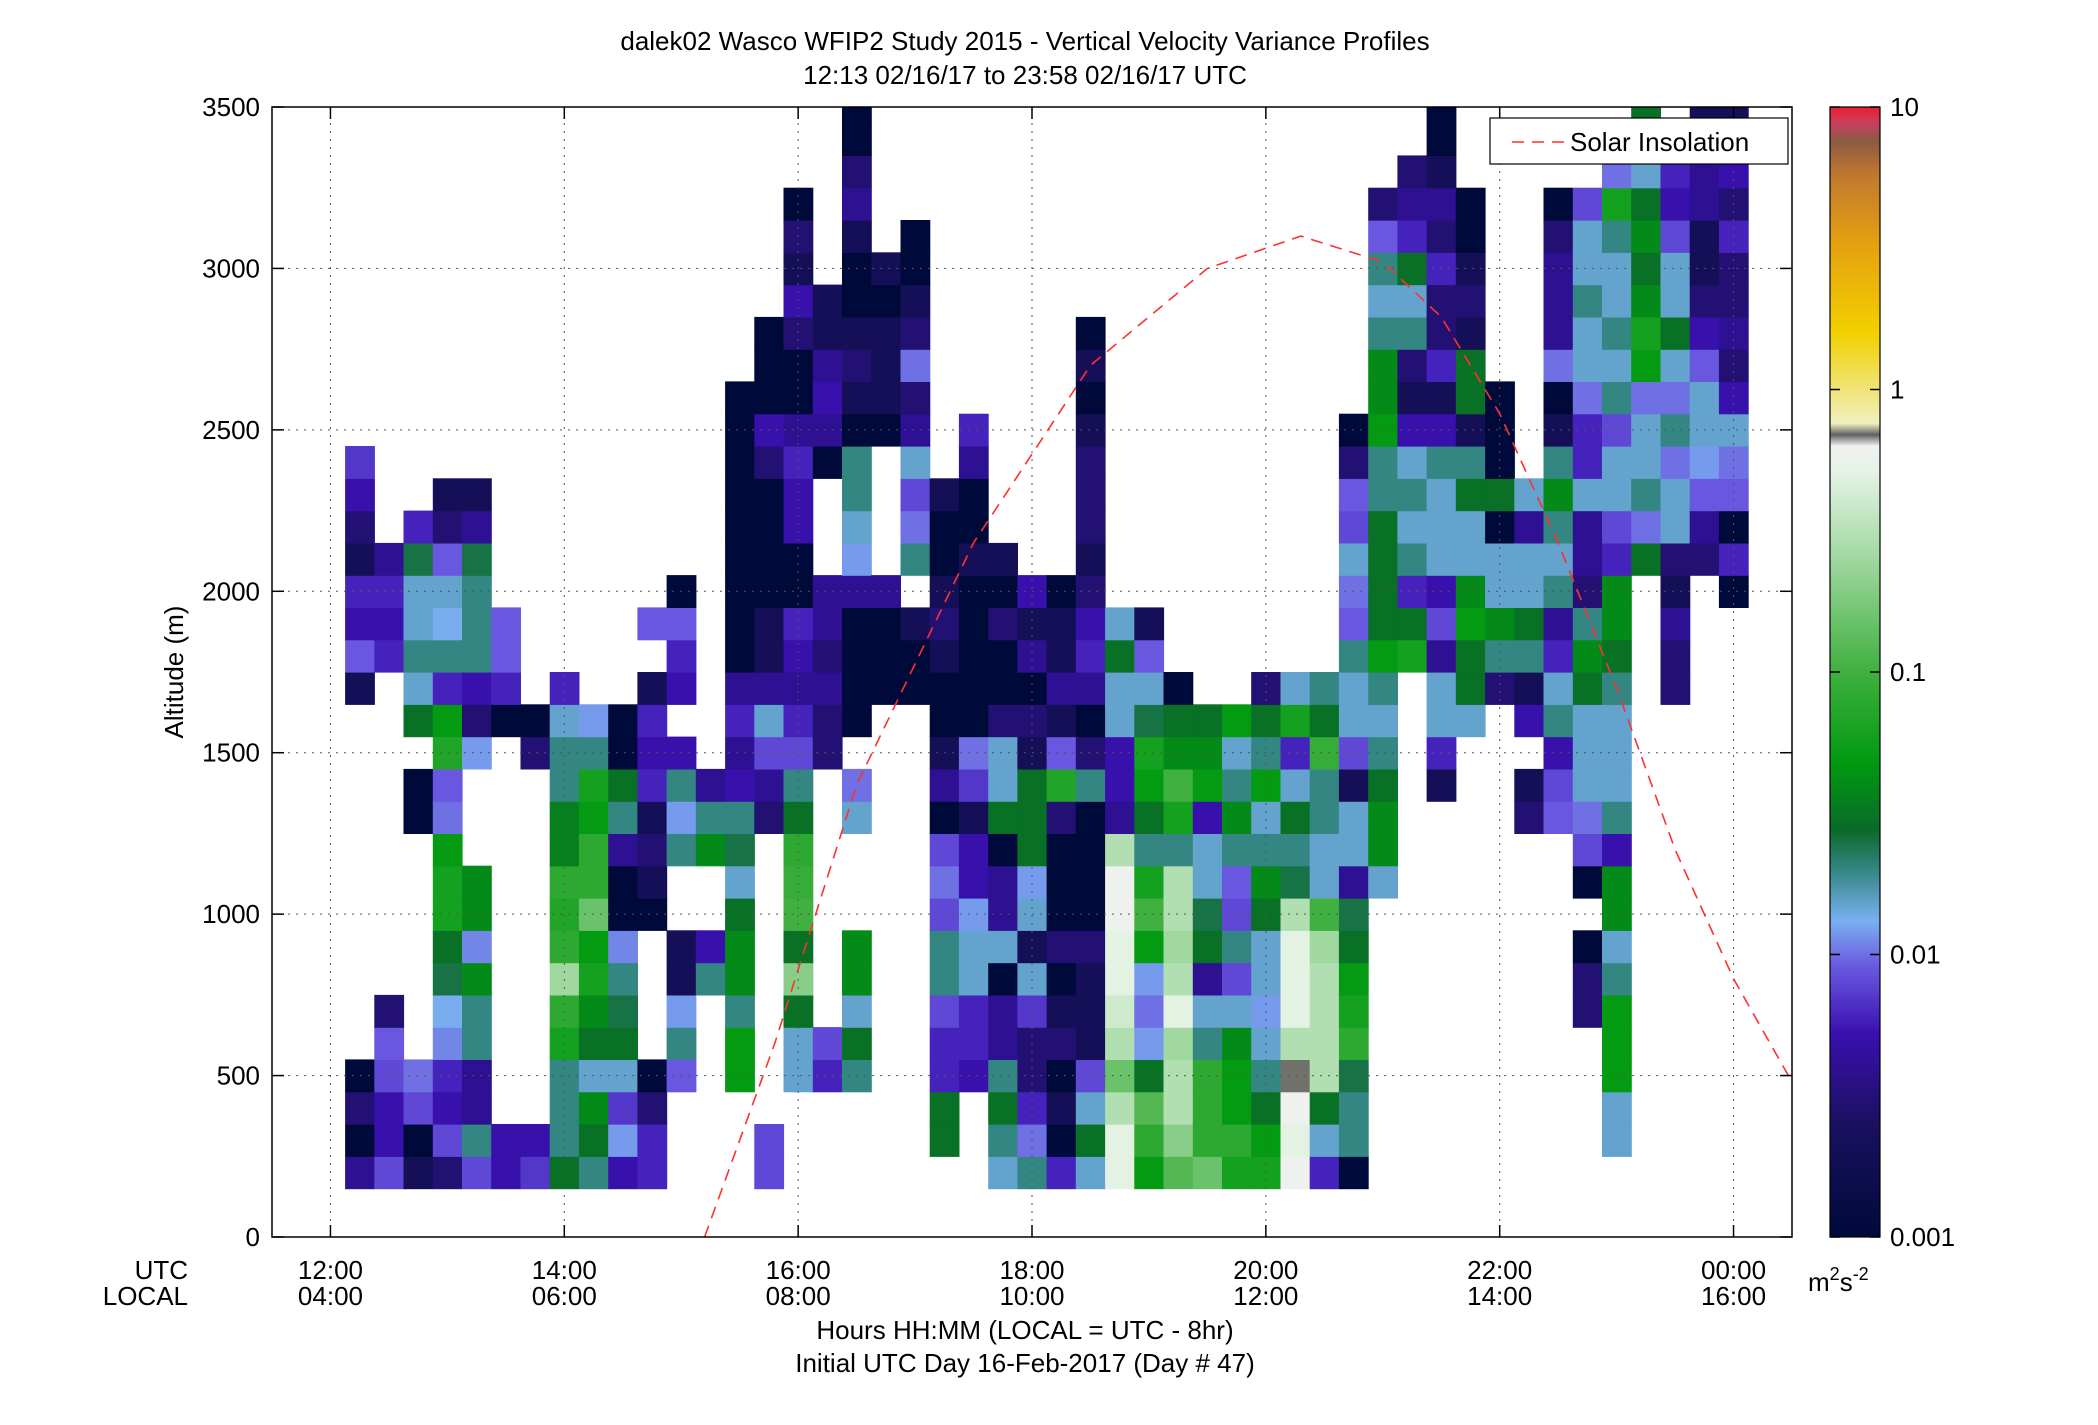 The width and height of the screenshot is (2098, 1425). I want to click on x-tick-label-local: 08:00, so click(798, 1296).